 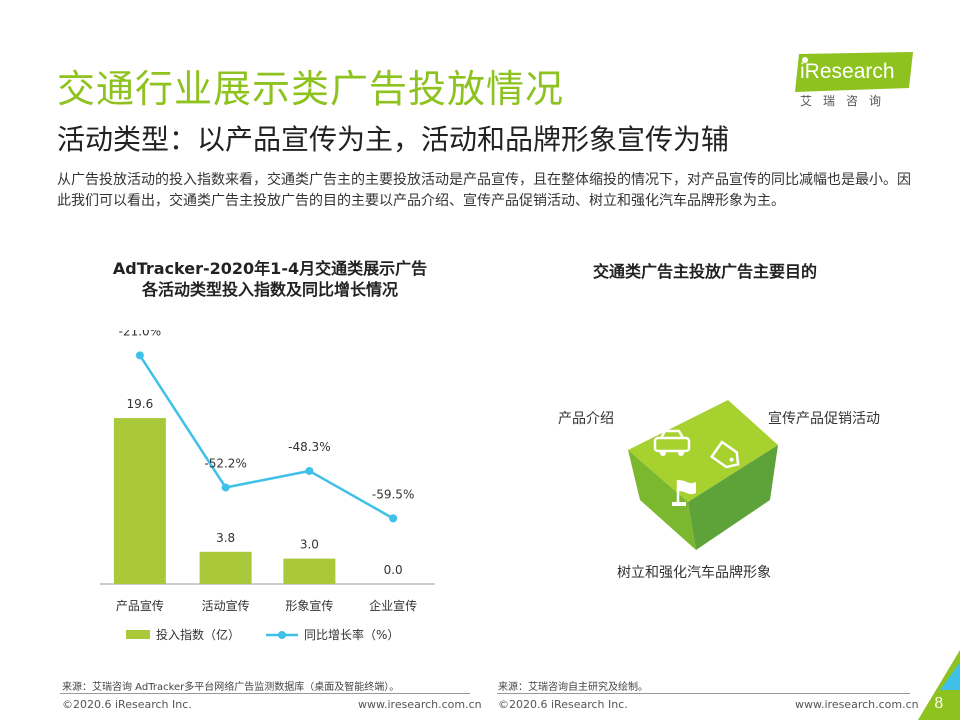 I want to click on footer-url-left: www.iresearch.com.cn, so click(x=420, y=704).